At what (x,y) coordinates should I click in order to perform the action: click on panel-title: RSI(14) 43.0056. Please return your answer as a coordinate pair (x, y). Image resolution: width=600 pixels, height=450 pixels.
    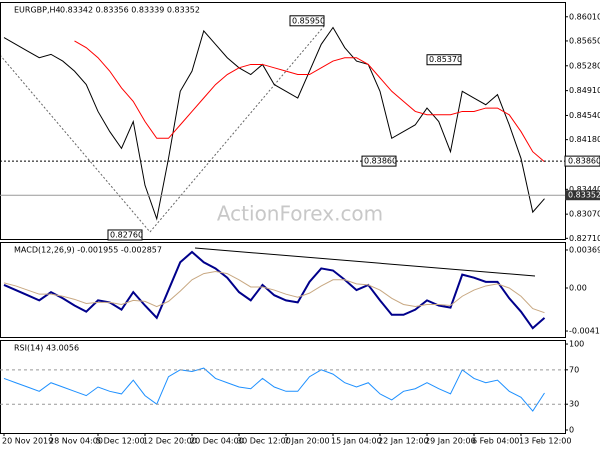
    Looking at the image, I should click on (46, 348).